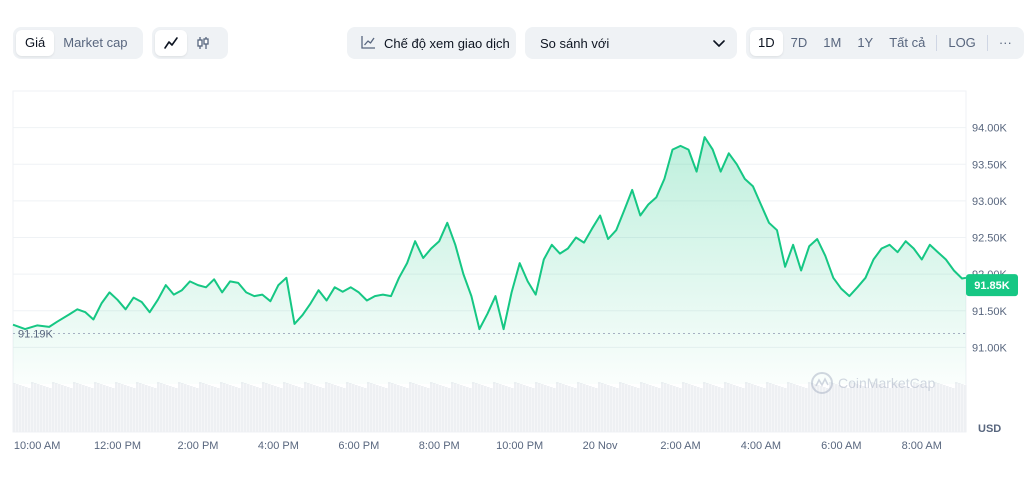  Describe the element at coordinates (600, 446) in the screenshot. I see `x-tick-label: 20 Nov` at that location.